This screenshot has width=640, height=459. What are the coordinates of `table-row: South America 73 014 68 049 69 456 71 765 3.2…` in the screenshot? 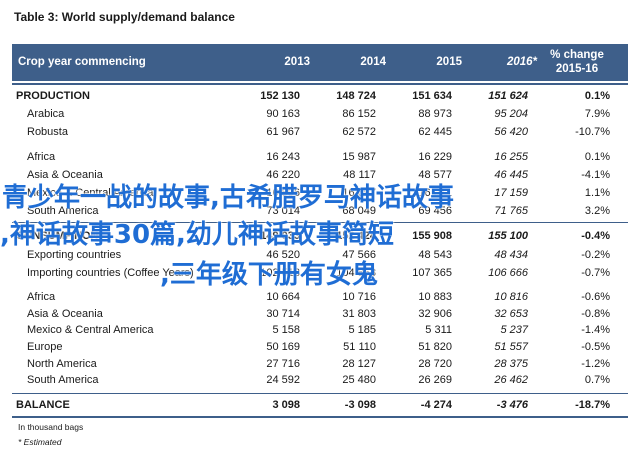 It's located at (320, 211).